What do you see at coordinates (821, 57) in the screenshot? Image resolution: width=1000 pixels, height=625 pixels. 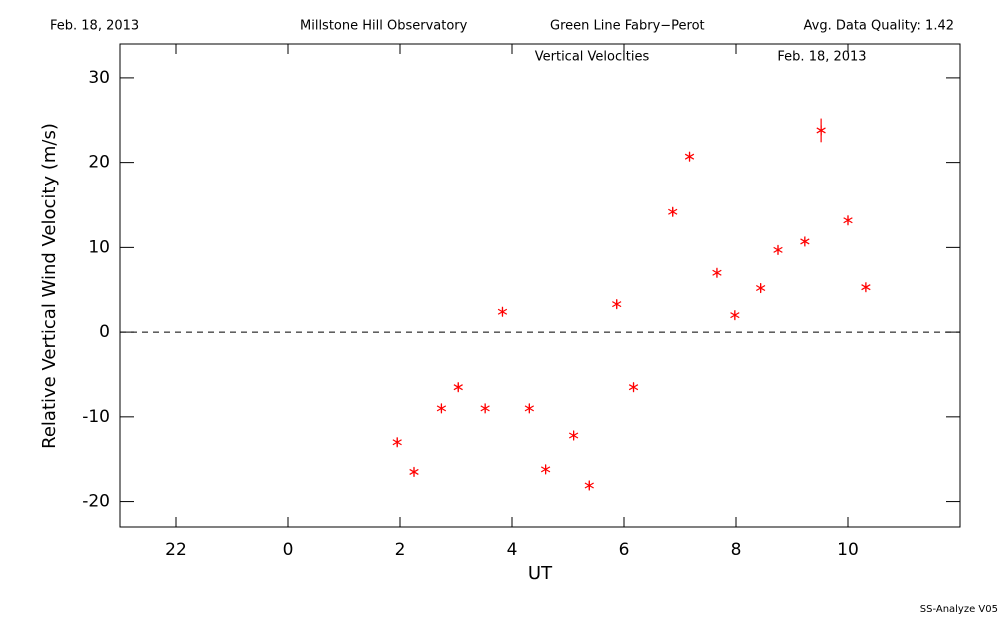 I see `chart-subtitle: Feb. 18, 2013` at bounding box center [821, 57].